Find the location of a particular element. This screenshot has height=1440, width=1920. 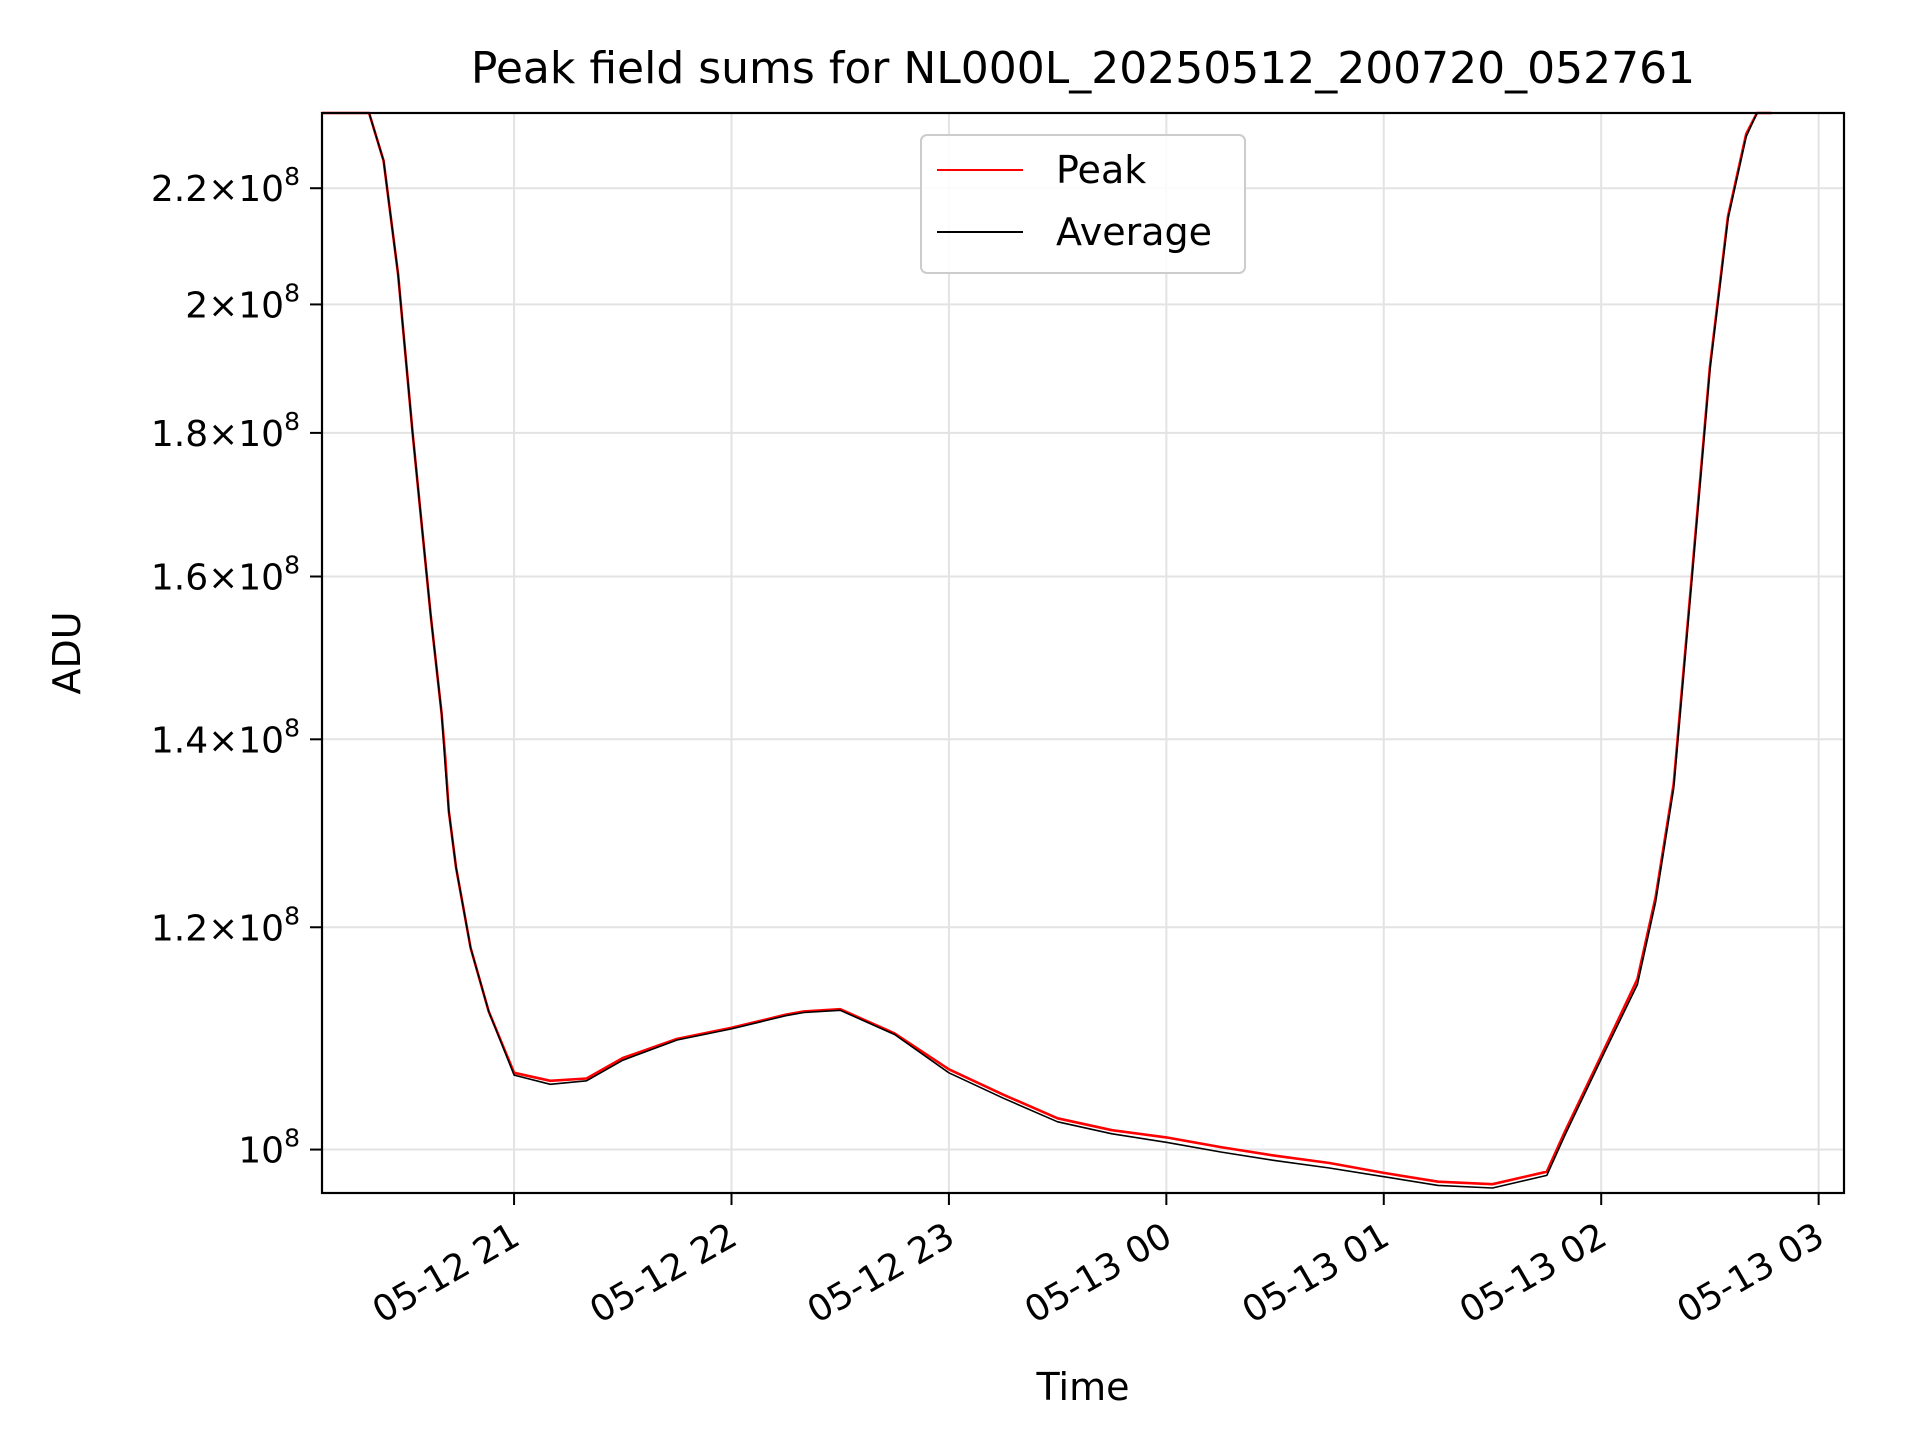

y-tick-base: 2.2×10 is located at coordinates (217, 189).